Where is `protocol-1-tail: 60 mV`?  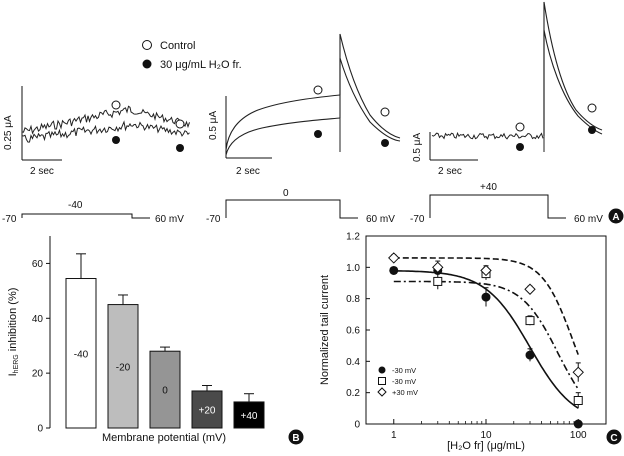
protocol-1-tail: 60 mV is located at coordinates (169, 219).